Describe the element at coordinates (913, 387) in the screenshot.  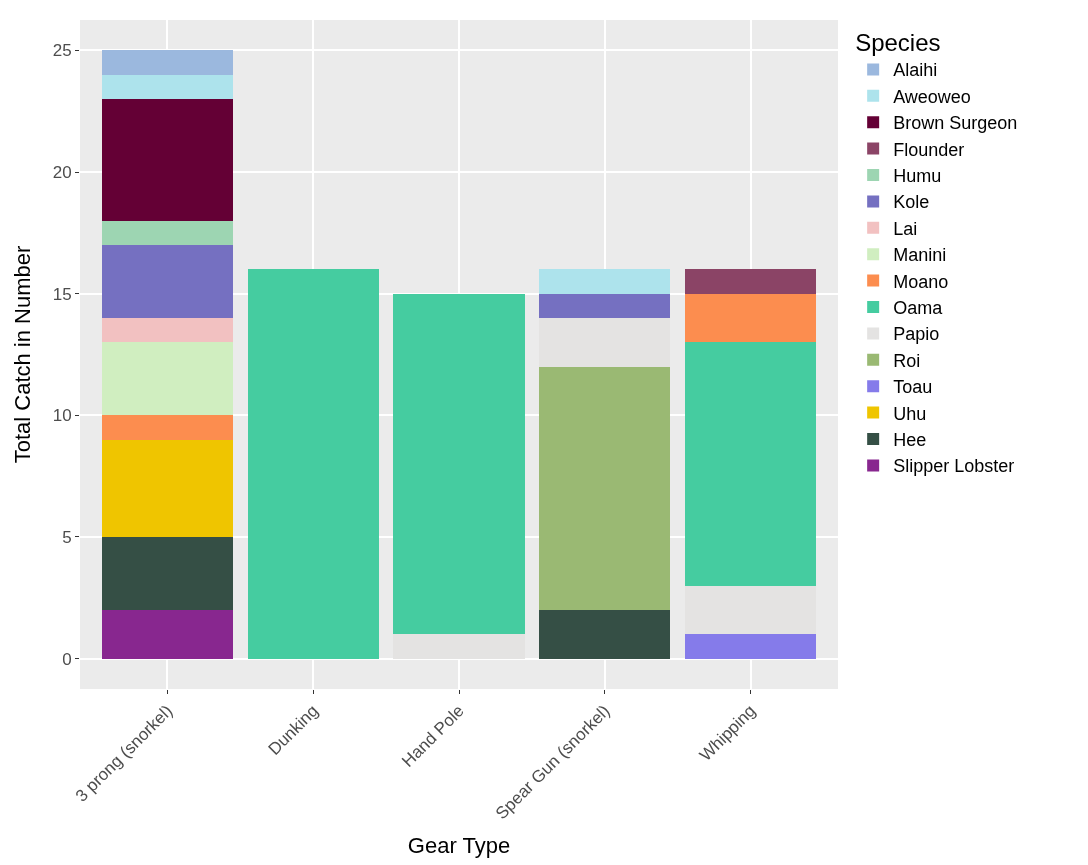
I see `legend-label: Toau` at that location.